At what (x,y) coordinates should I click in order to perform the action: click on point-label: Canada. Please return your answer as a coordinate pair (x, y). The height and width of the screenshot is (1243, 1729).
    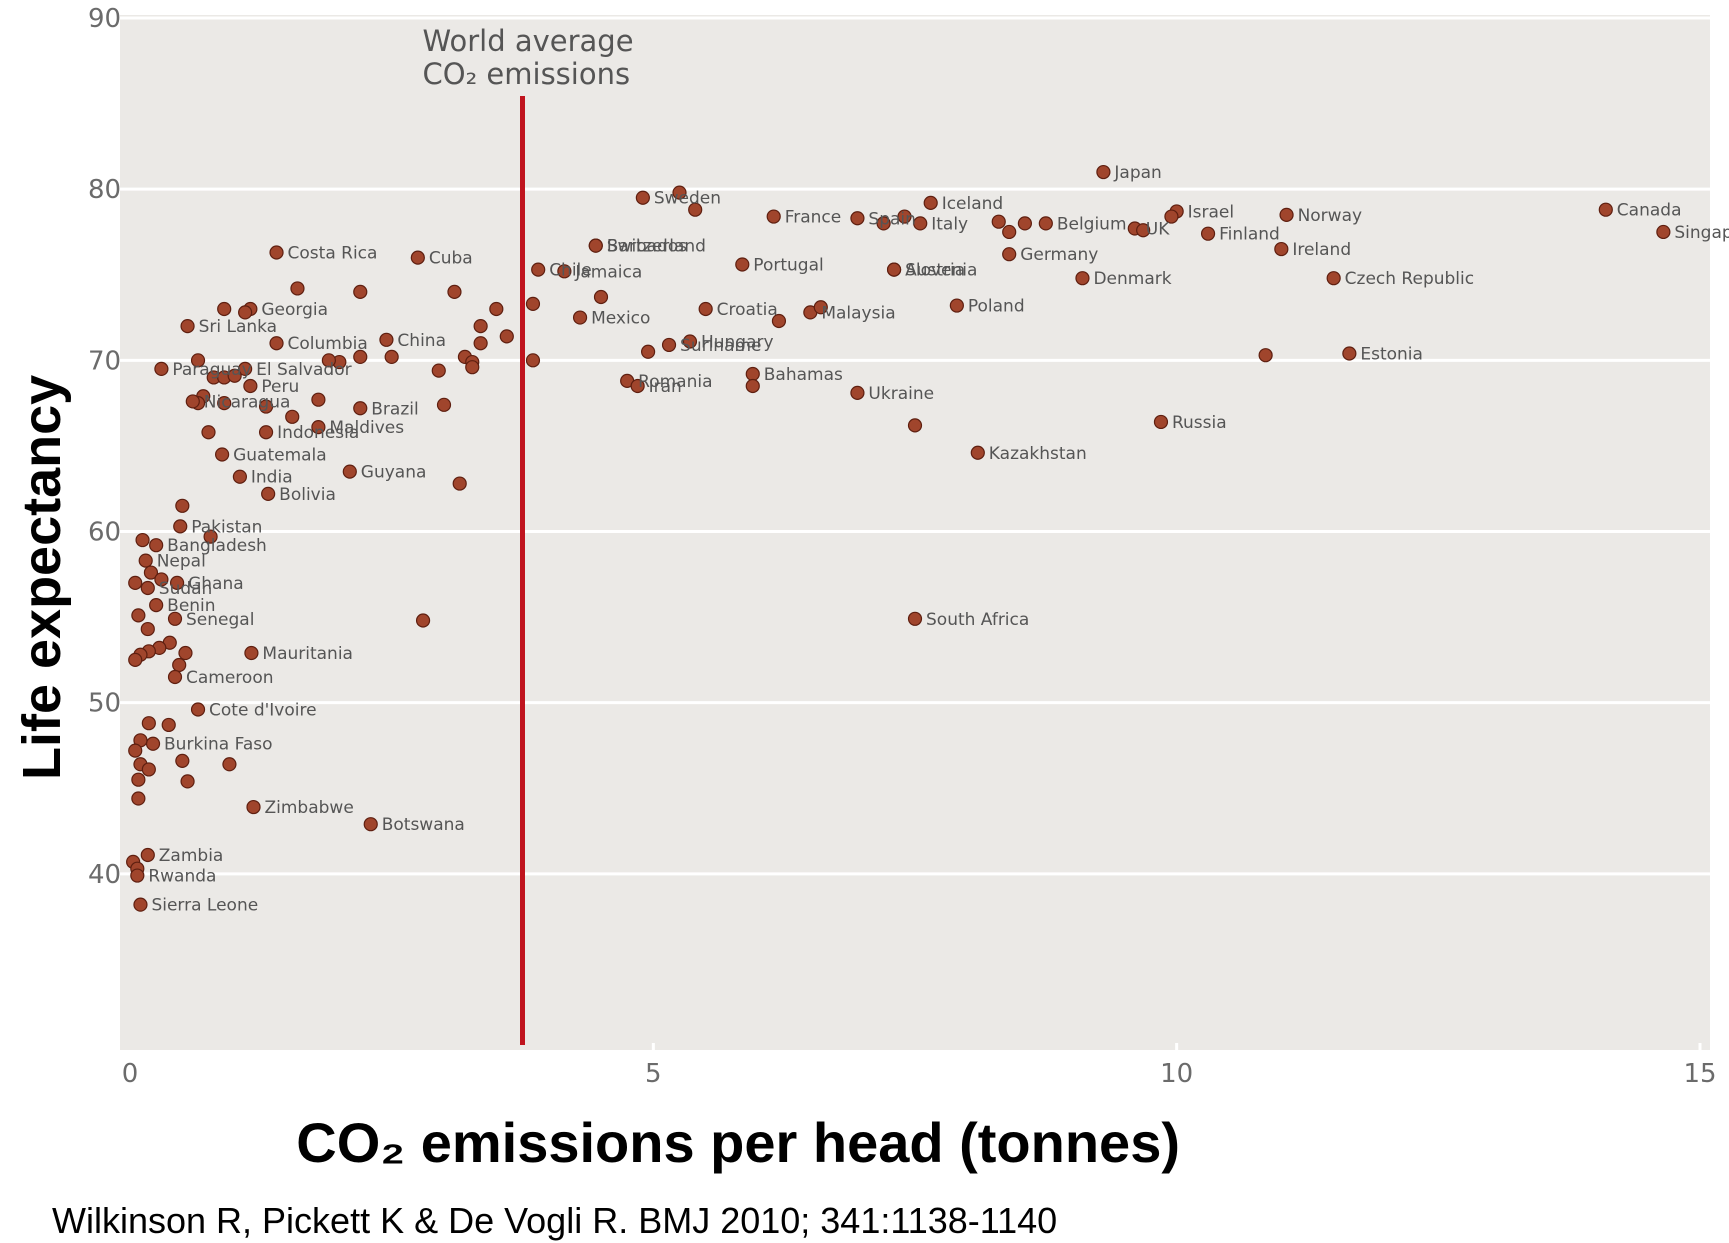
    Looking at the image, I should click on (1649, 211).